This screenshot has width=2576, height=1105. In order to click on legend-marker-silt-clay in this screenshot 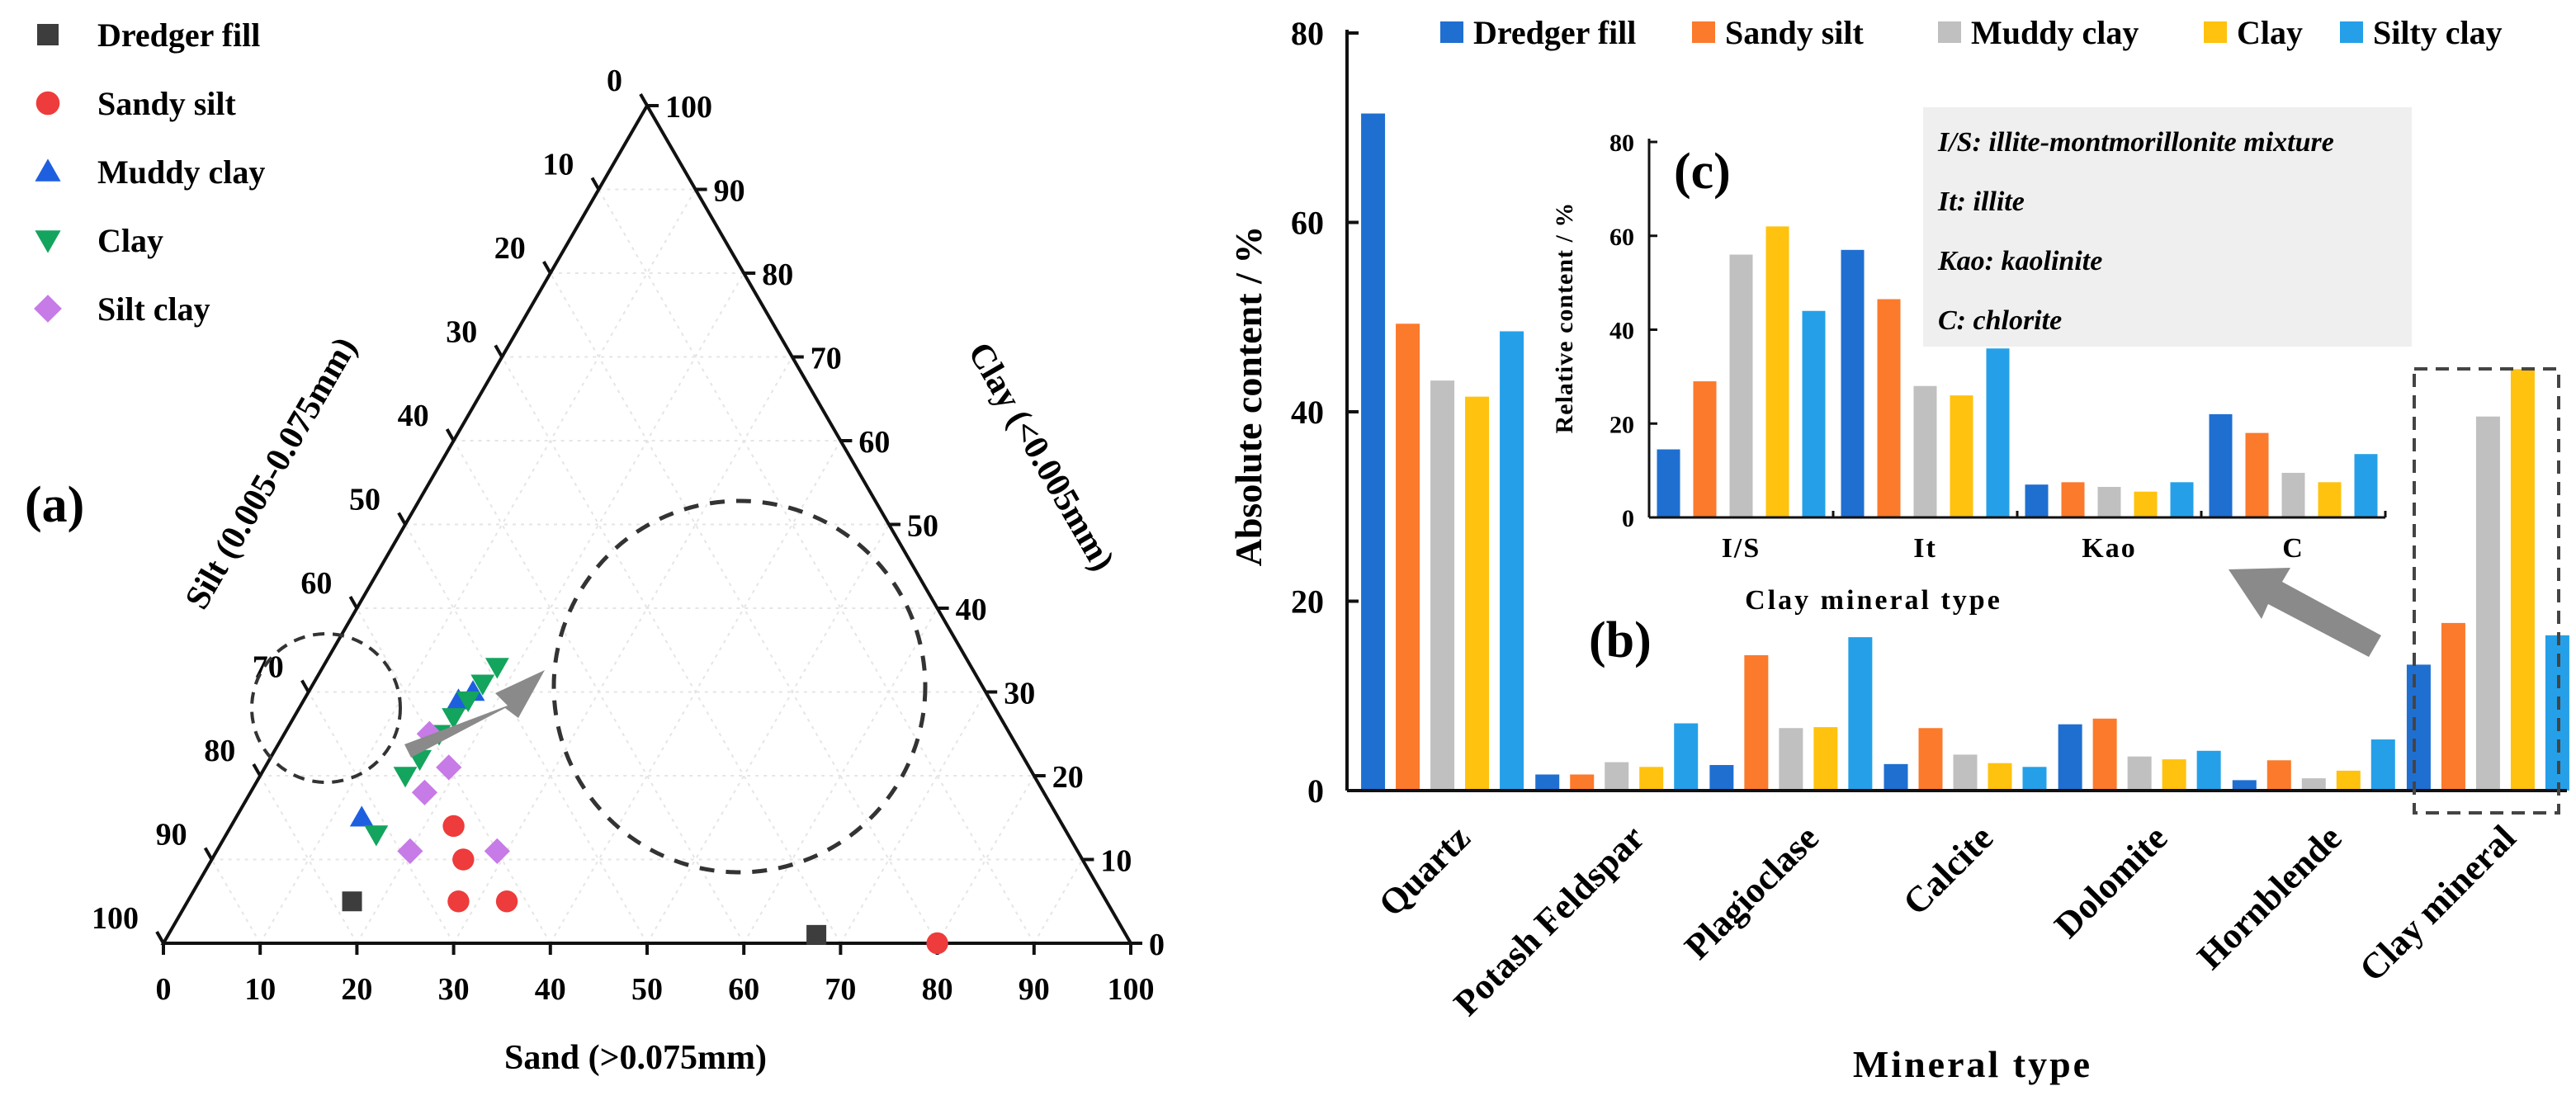, I will do `click(48, 309)`.